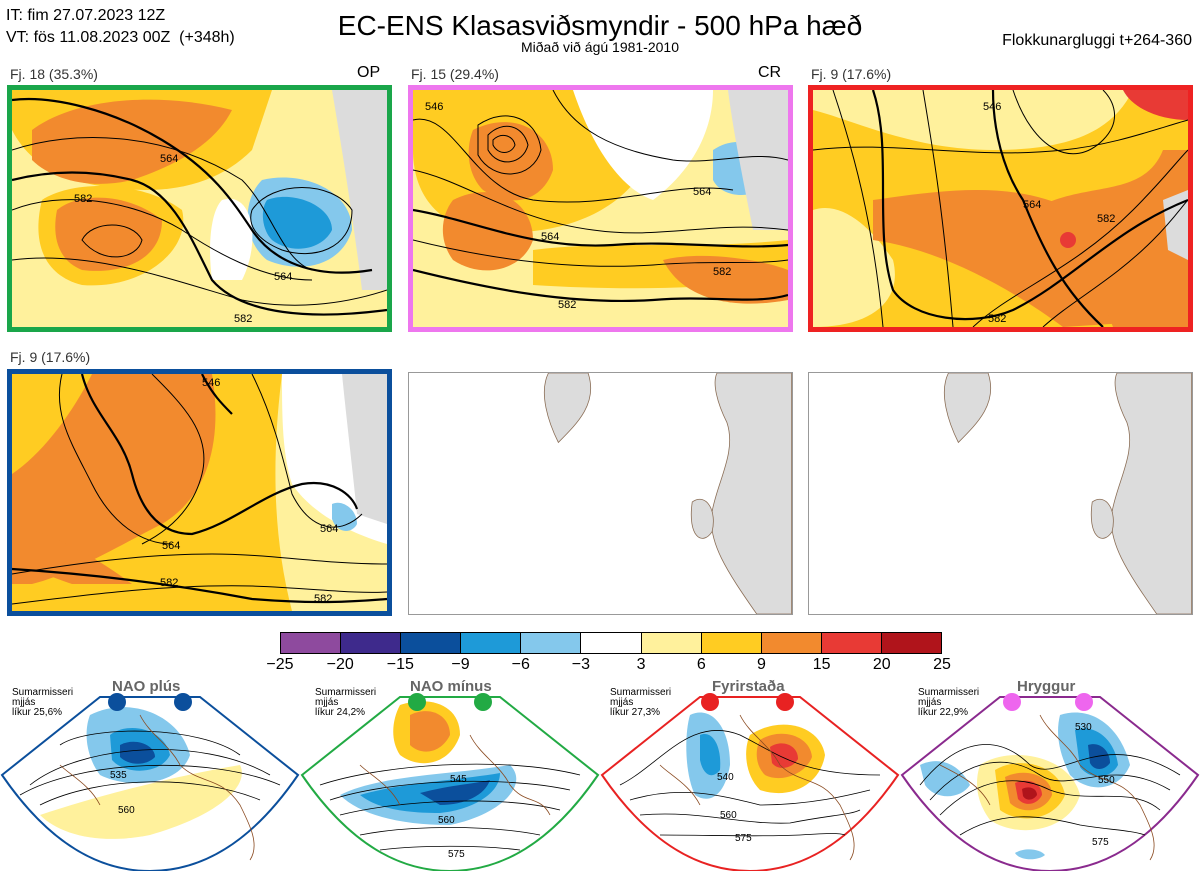 The height and width of the screenshot is (871, 1200). I want to click on colorbar-tick-label: 20, so click(881, 664).